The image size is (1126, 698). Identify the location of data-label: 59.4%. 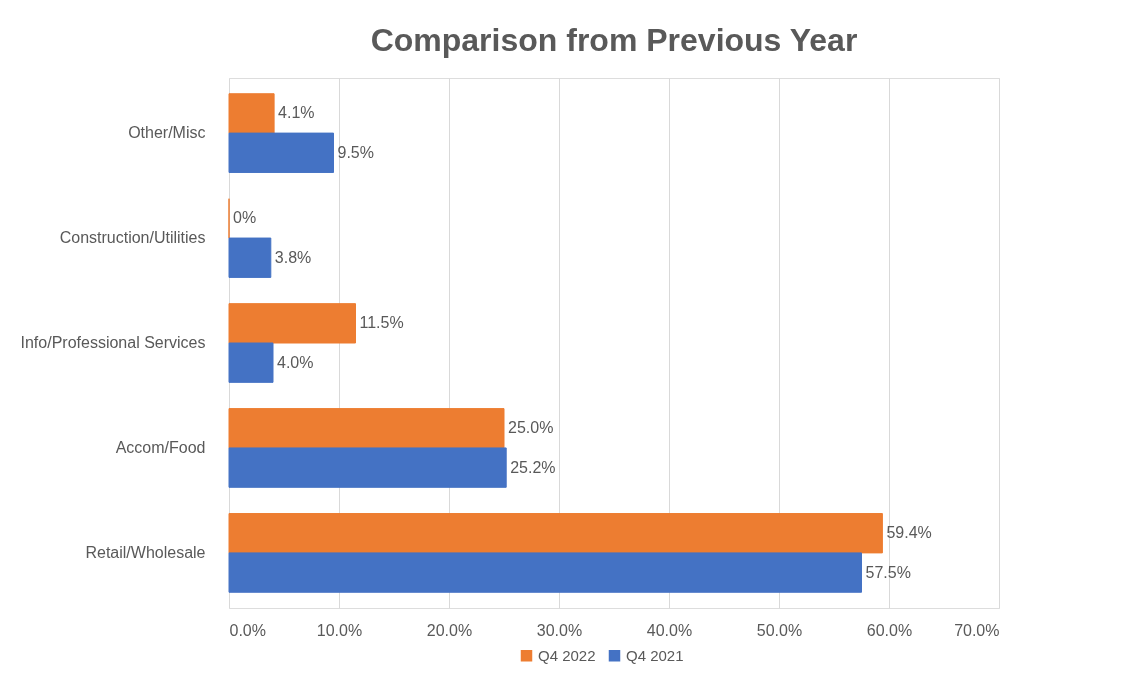
(909, 533).